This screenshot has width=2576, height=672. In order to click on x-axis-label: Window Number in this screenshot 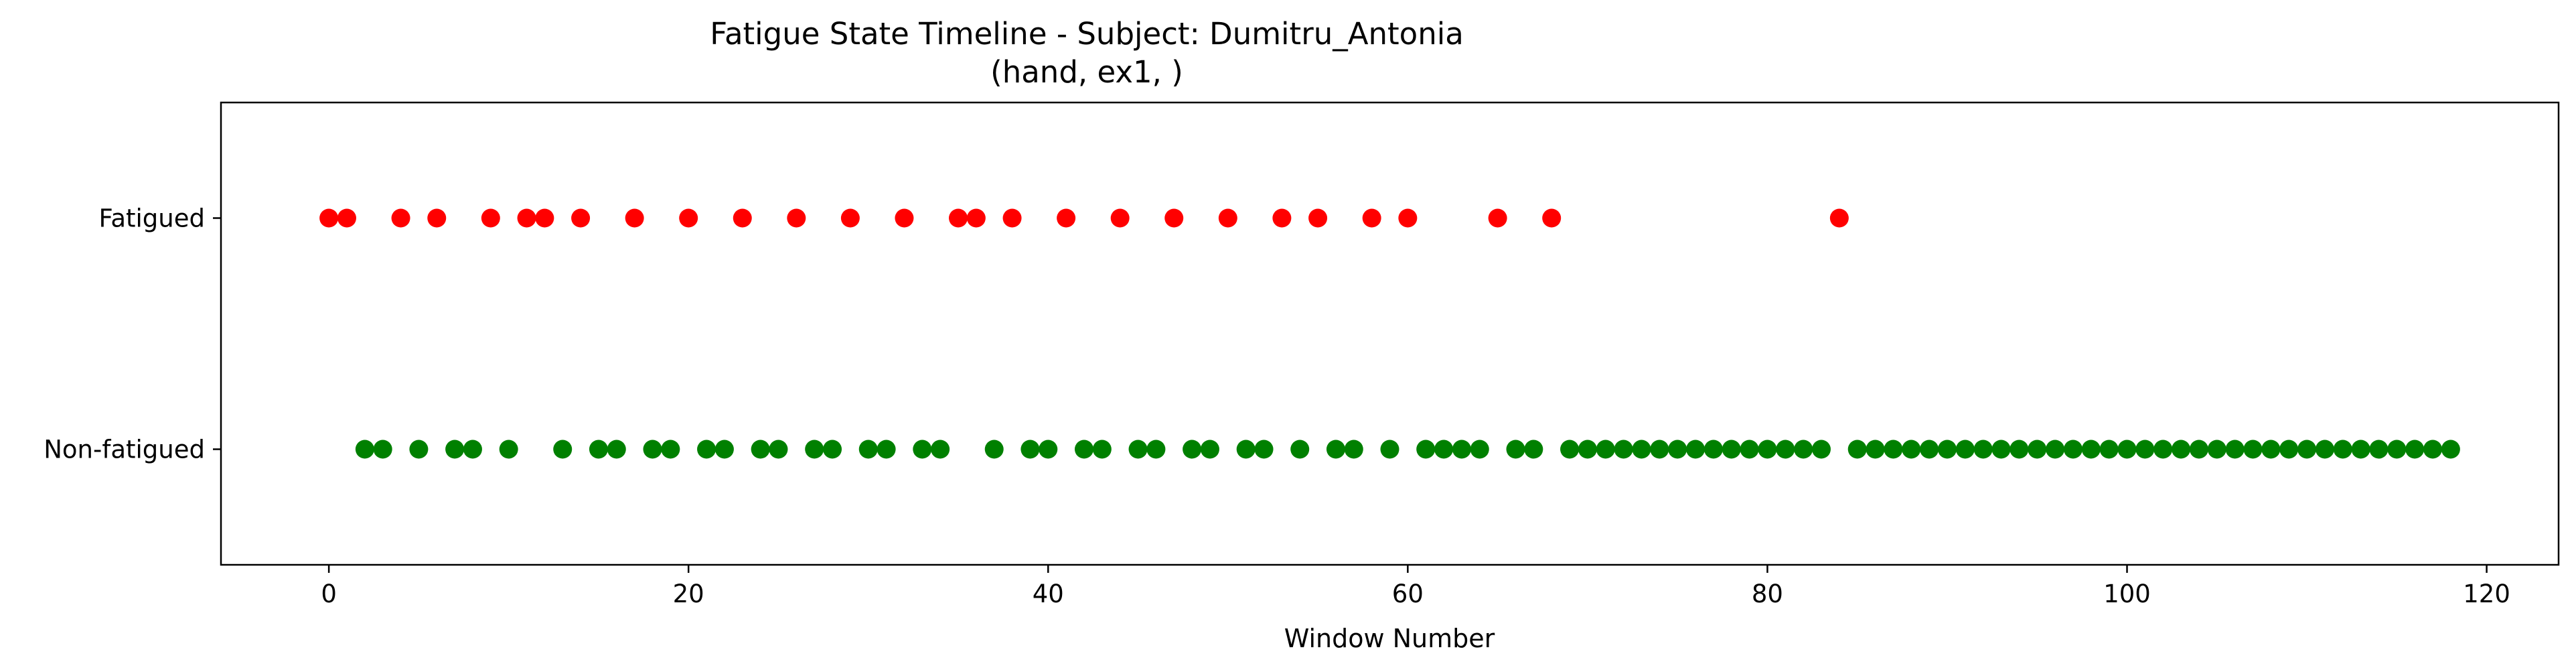, I will do `click(1390, 638)`.